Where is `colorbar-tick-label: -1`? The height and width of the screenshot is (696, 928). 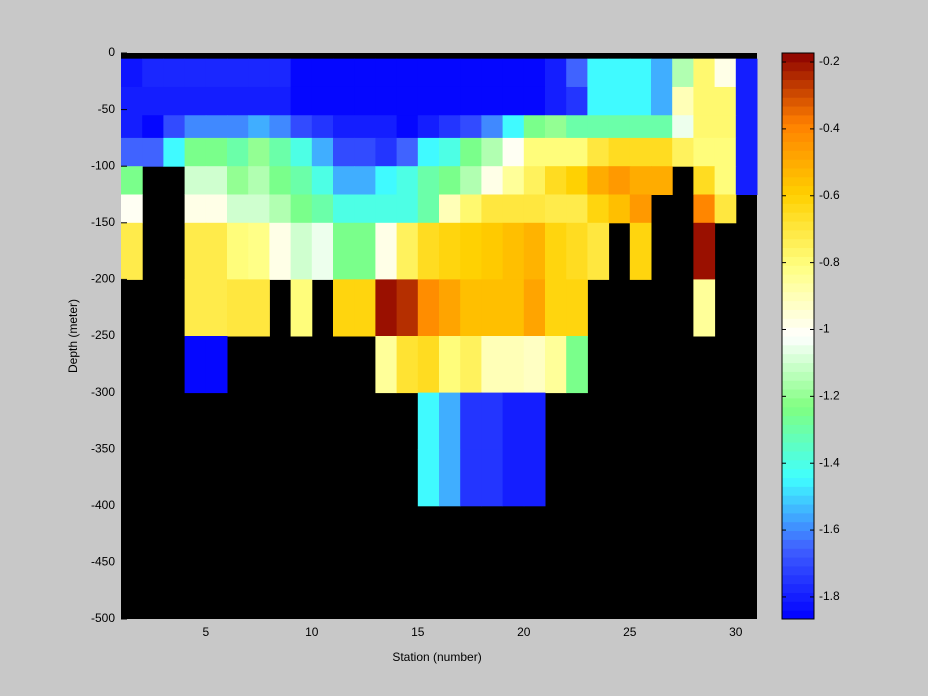
colorbar-tick-label: -1 is located at coordinates (824, 329).